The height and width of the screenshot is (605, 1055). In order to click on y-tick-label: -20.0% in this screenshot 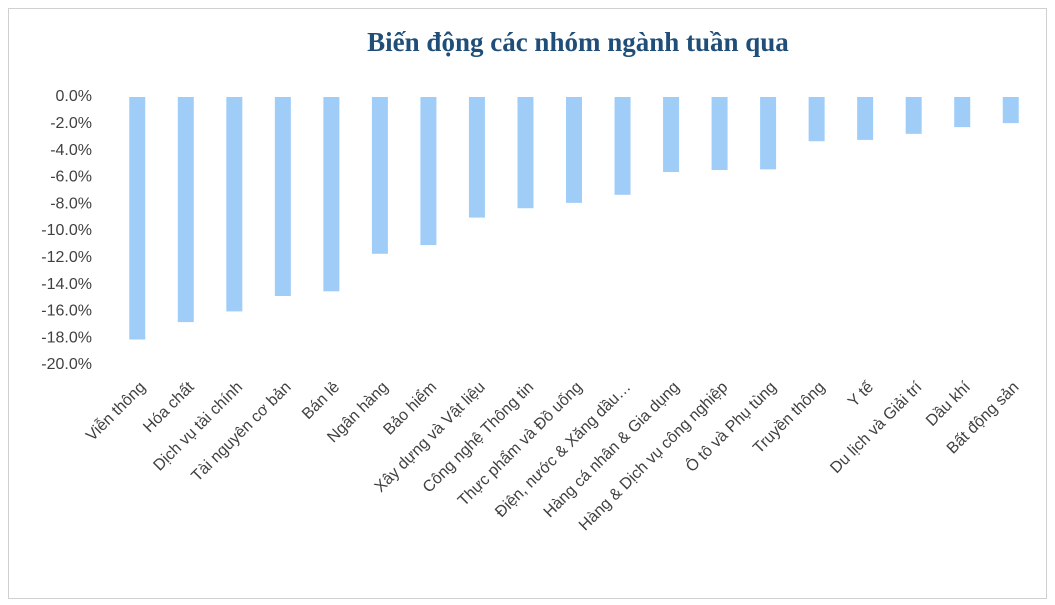, I will do `click(66, 364)`.